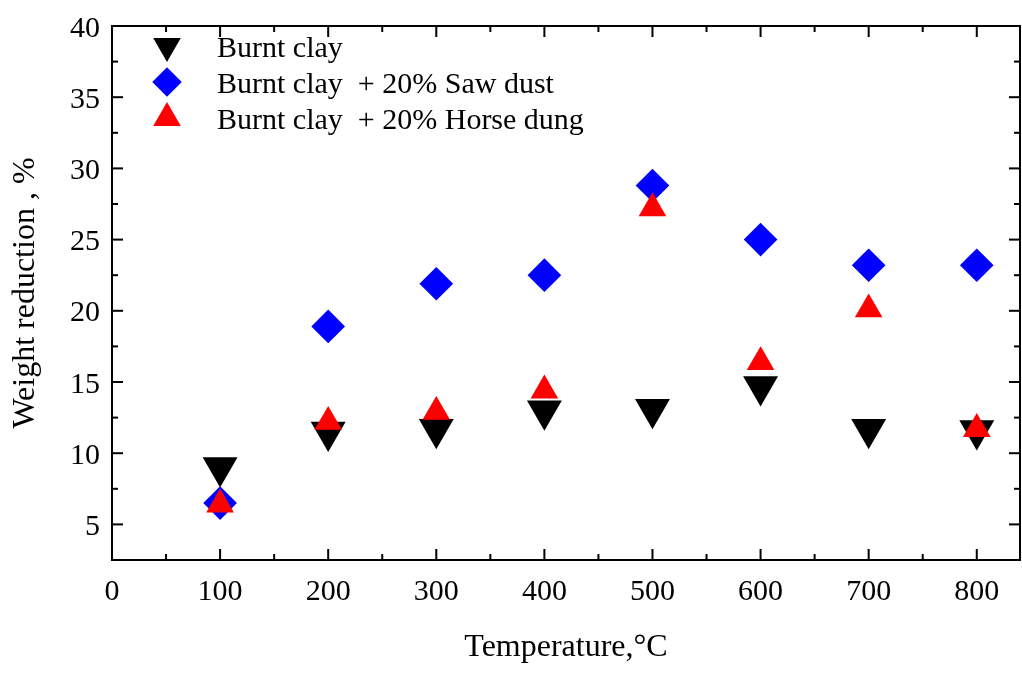  Describe the element at coordinates (220, 589) in the screenshot. I see `x-tick-label: 100` at that location.